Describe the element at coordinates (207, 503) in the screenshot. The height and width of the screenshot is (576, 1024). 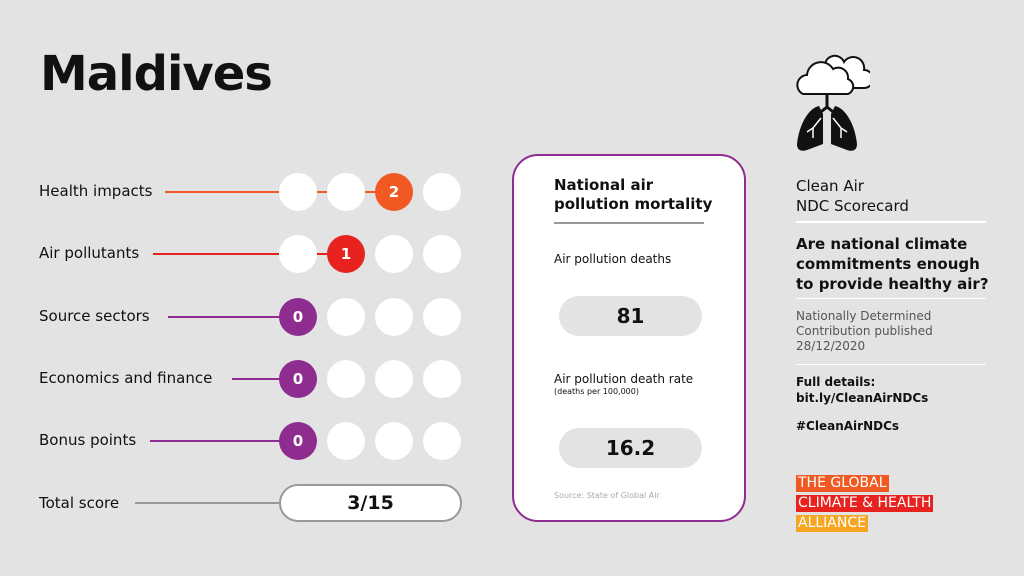
I see `total-connector` at that location.